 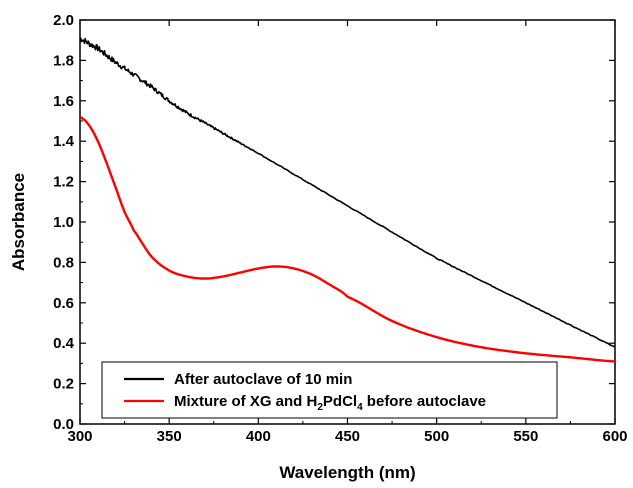 I want to click on x-axis-title: Wavelength (nm), so click(x=347, y=472).